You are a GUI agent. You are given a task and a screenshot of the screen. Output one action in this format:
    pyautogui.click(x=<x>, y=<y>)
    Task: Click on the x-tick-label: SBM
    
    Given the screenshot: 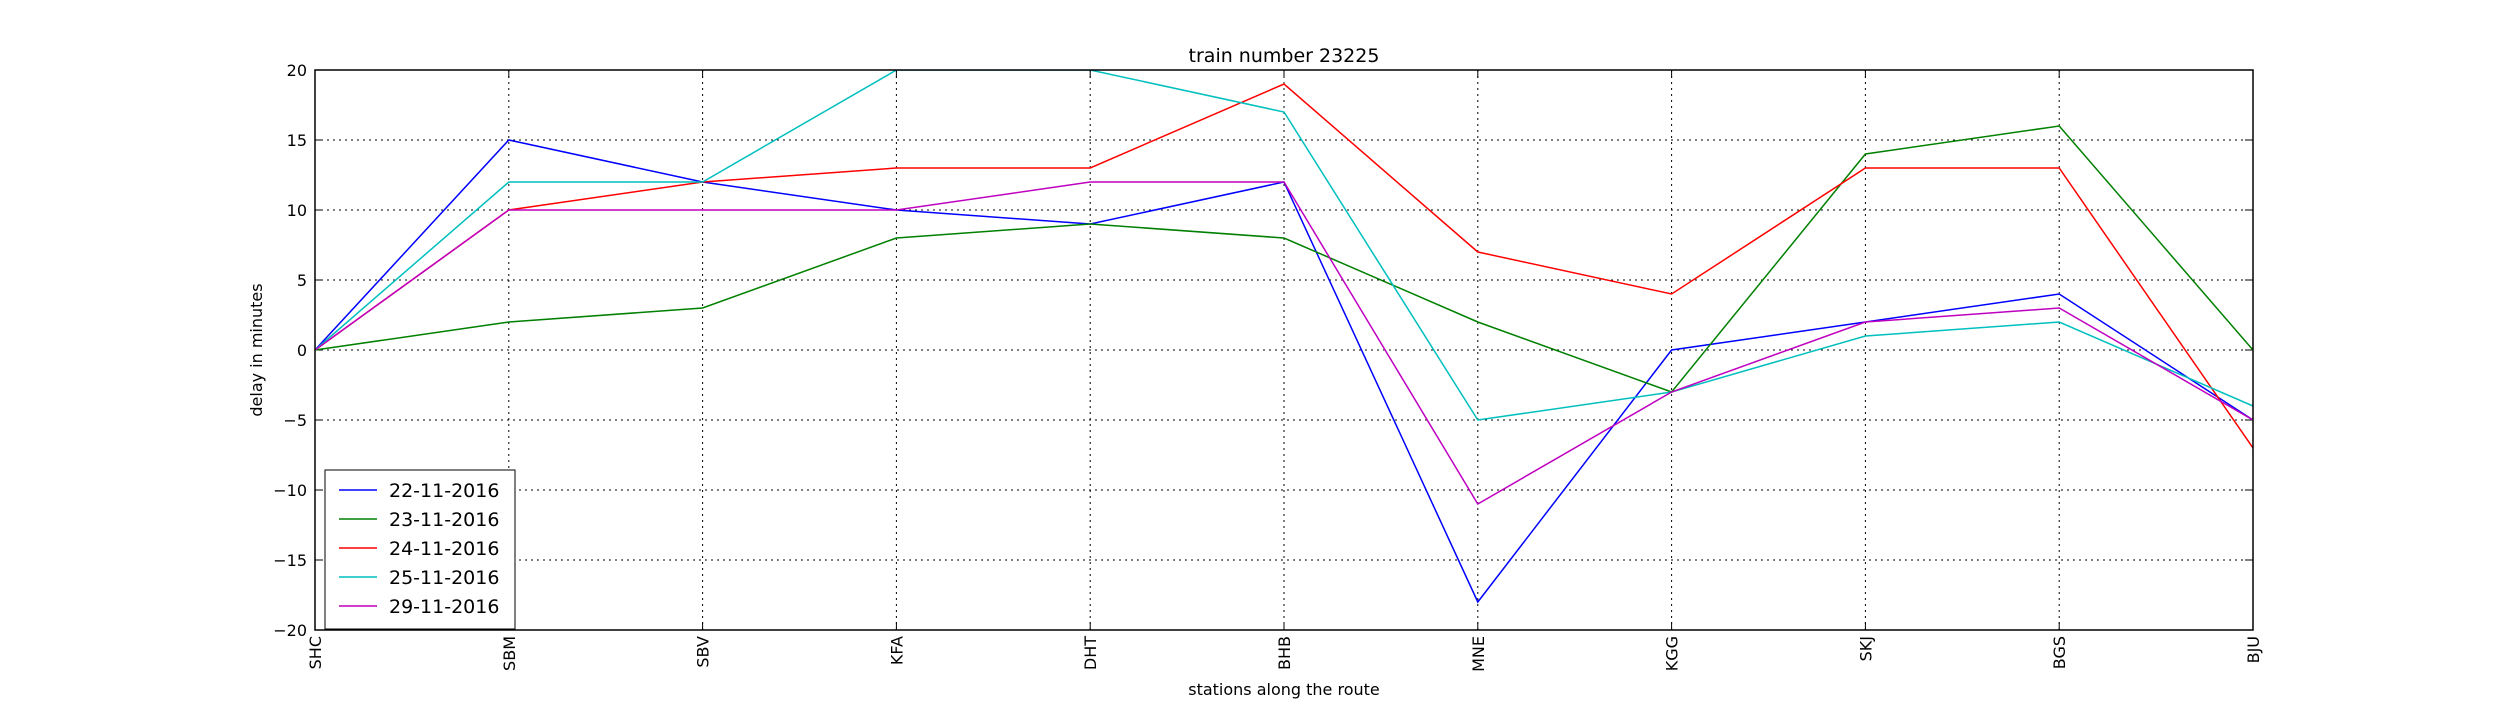 What is the action you would take?
    pyautogui.click(x=509, y=653)
    